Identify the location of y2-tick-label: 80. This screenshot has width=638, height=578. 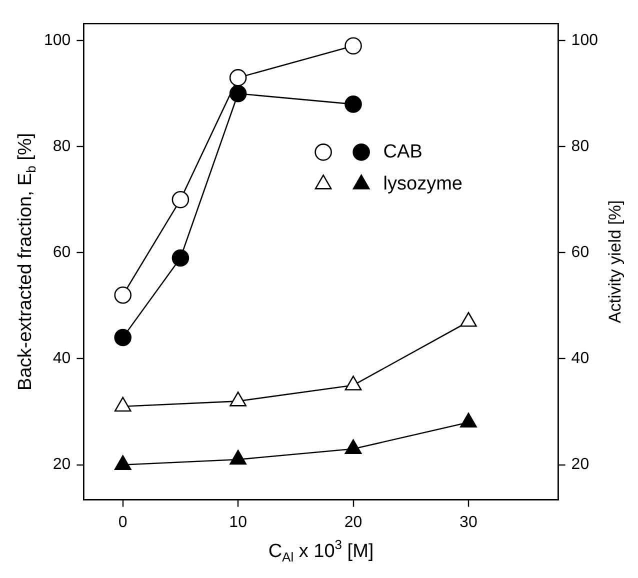
(580, 147).